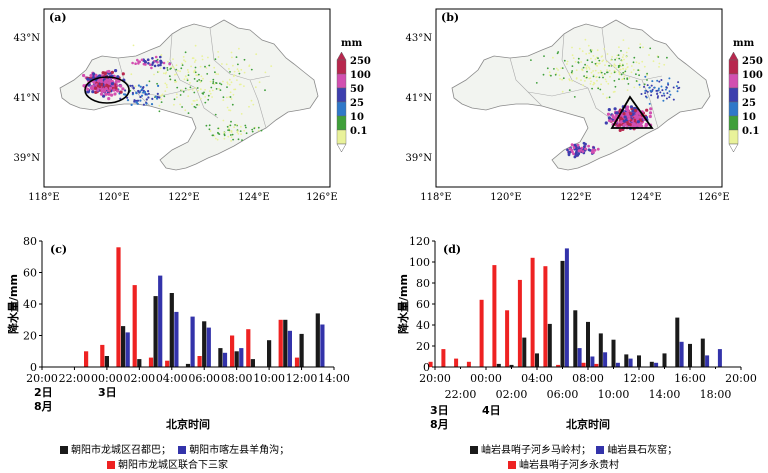 Image resolution: width=768 pixels, height=473 pixels. What do you see at coordinates (741, 378) in the screenshot?
I see `x-tick-label: 20:00` at bounding box center [741, 378].